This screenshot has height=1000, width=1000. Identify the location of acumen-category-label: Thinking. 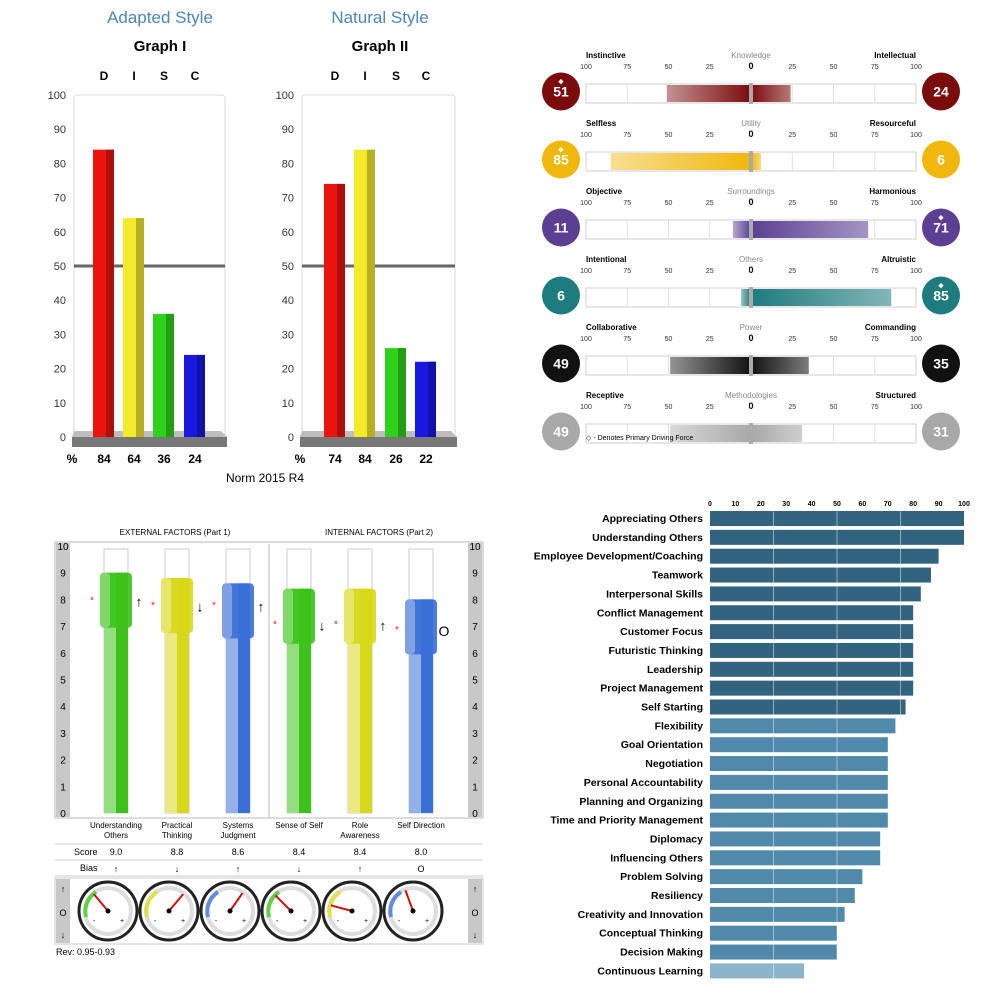
(177, 835).